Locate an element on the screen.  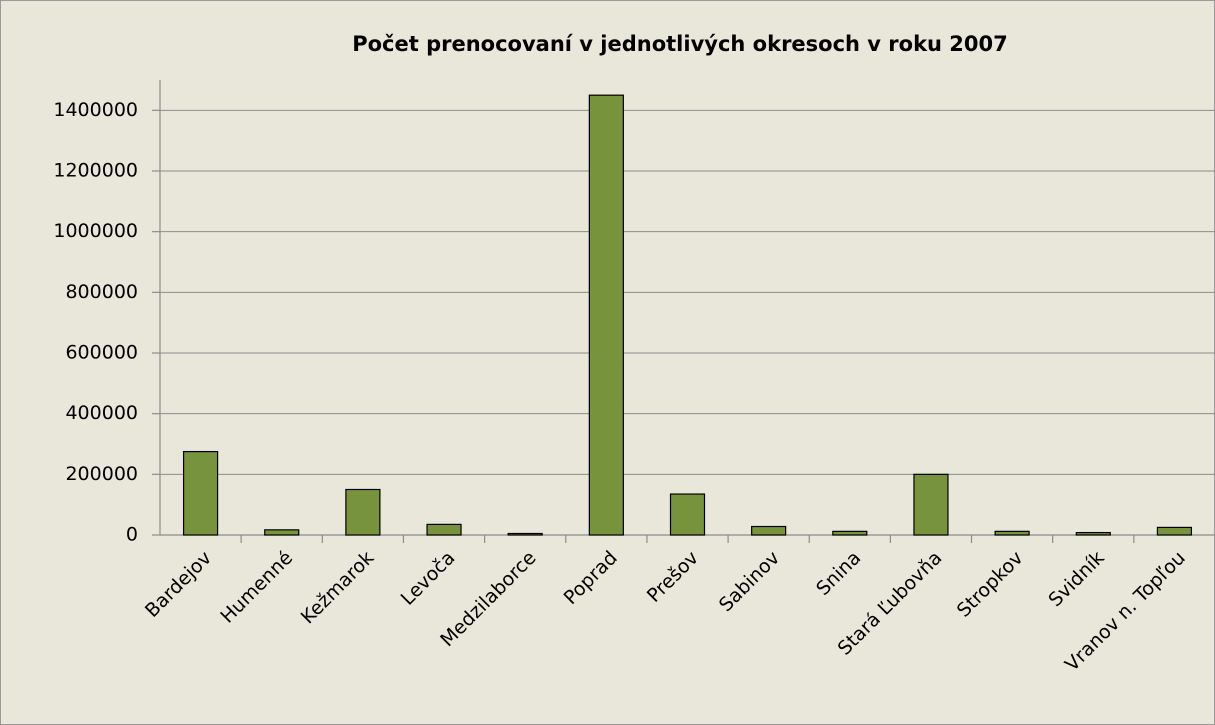
y-tick-label: 800000 is located at coordinates (101, 292).